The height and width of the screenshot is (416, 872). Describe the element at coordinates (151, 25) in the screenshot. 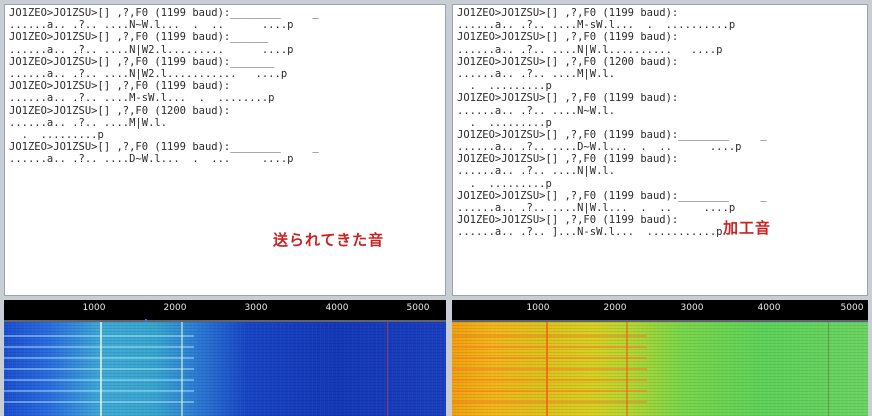

I see `log-line: ......a.. .?.. ....N~W.l... . .. ....p` at that location.